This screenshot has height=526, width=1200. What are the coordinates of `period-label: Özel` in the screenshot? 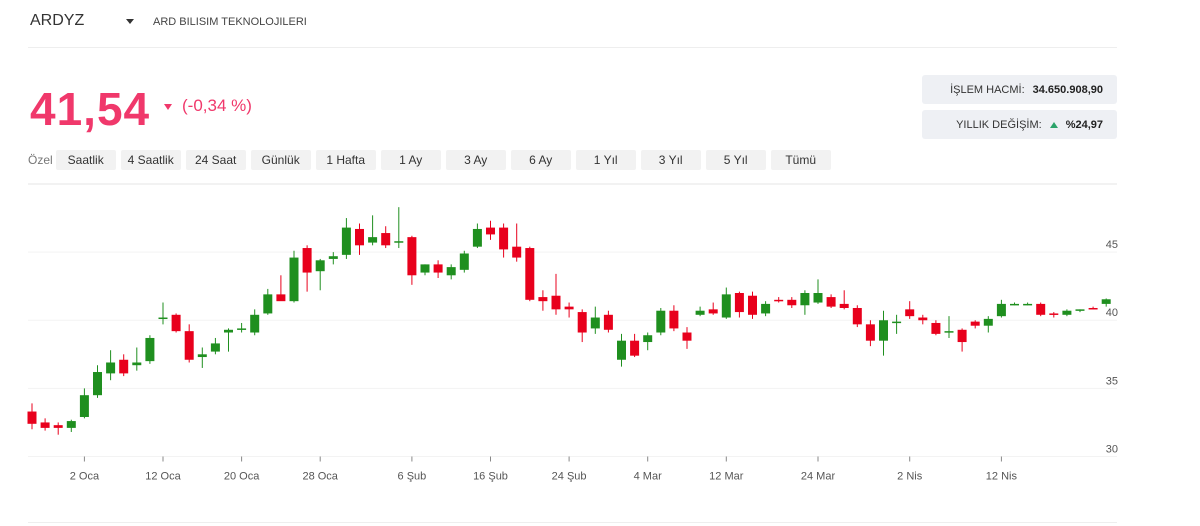 It's located at (40, 160).